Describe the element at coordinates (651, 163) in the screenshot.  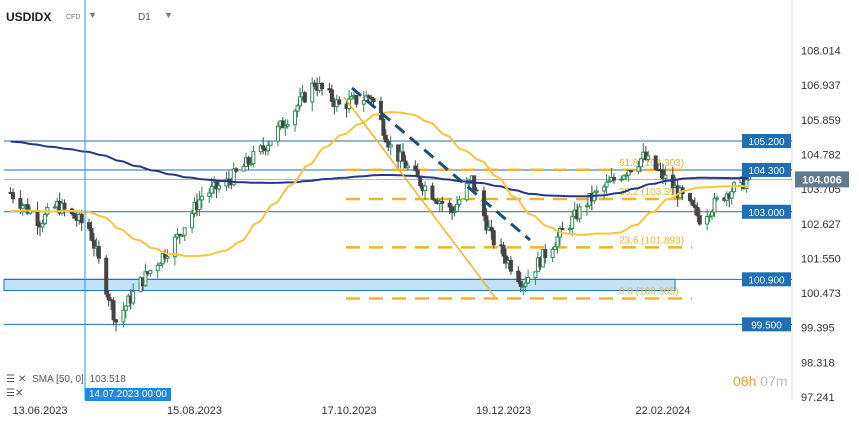
I see `fib-level-label: 61.8 (104.303)` at that location.